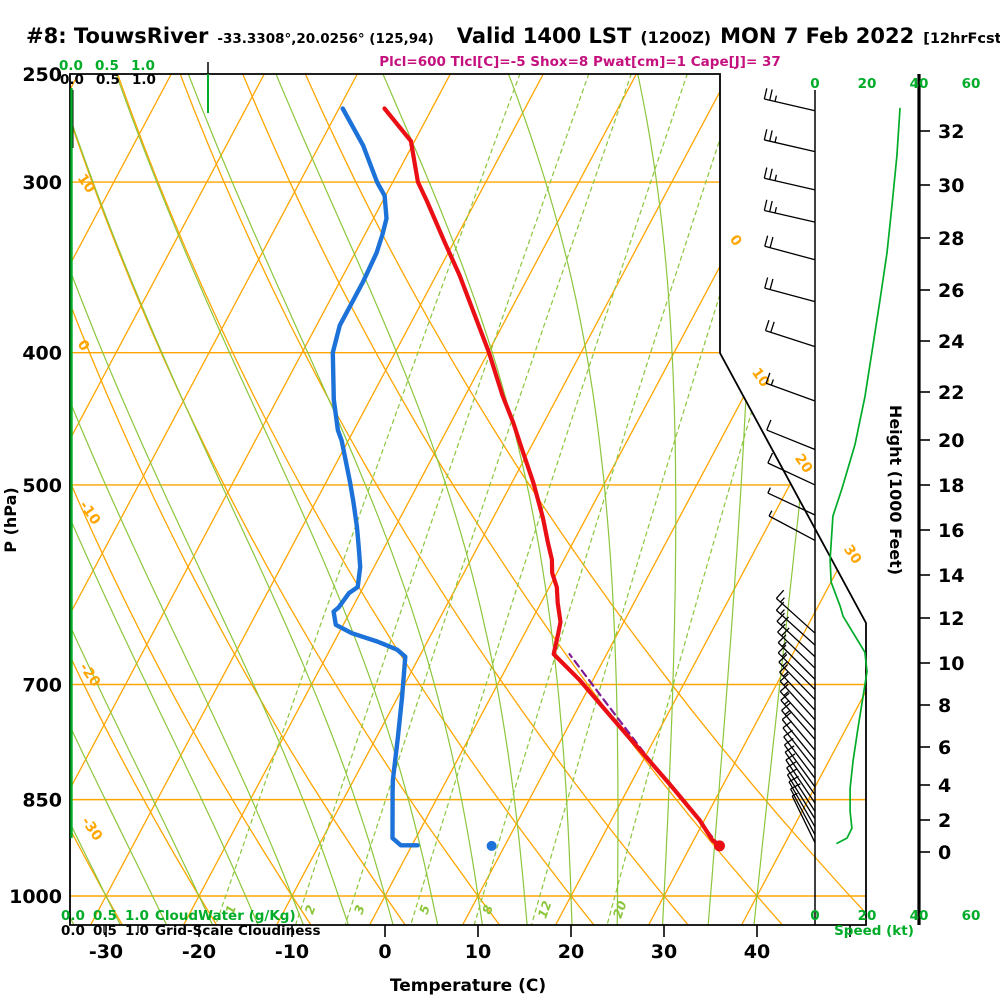 Image resolution: width=1000 pixels, height=1000 pixels. I want to click on svg-text: 300, so click(42, 183).